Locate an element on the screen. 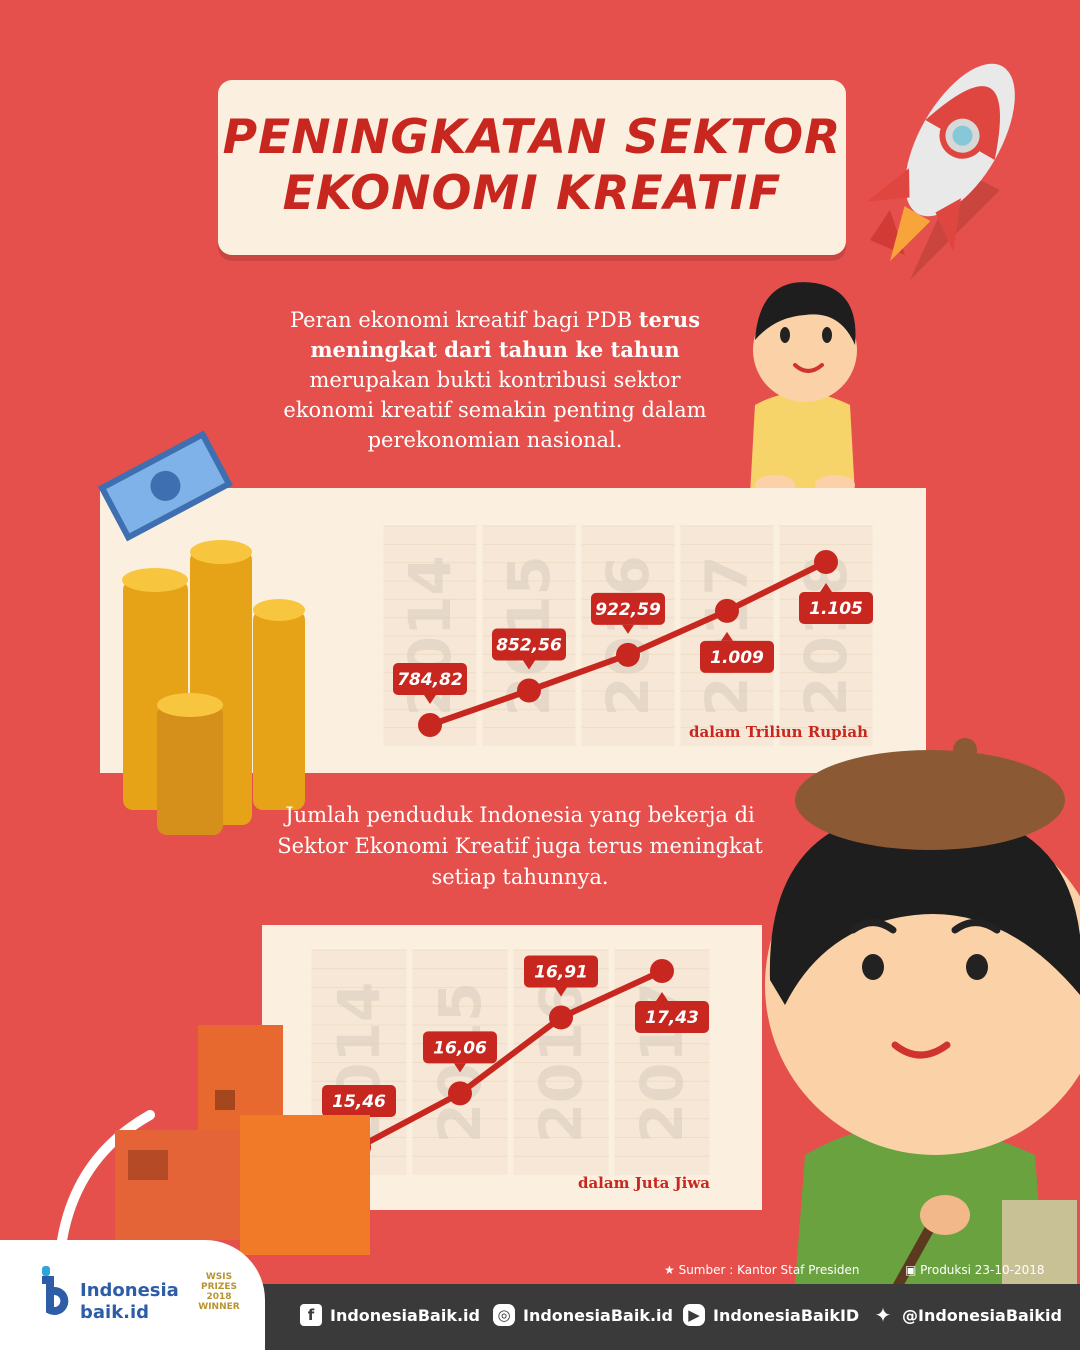  production-credit: ▣ Produksi 23-10-2018 is located at coordinates (975, 1270).